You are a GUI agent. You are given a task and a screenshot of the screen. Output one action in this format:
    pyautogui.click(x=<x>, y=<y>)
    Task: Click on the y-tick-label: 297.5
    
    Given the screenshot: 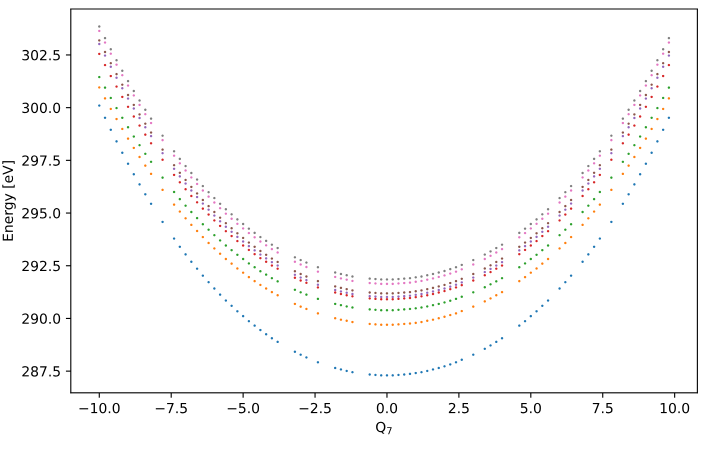 What is the action you would take?
    pyautogui.click(x=41, y=160)
    